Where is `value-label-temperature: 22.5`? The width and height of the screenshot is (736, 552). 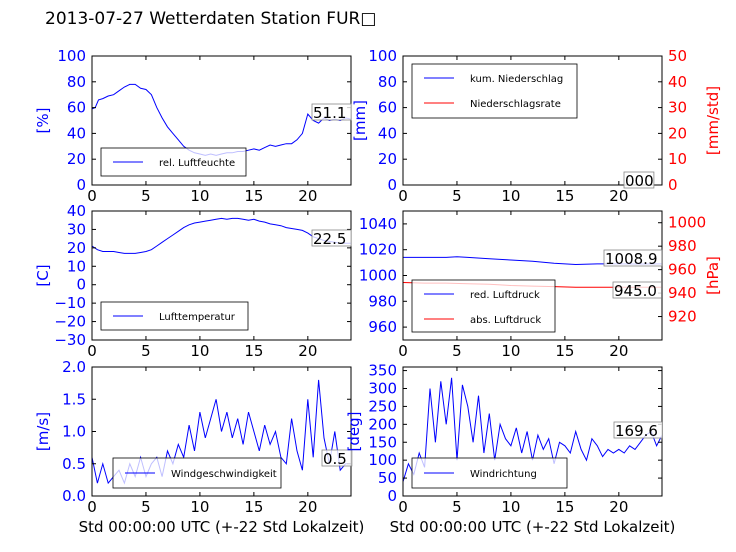
value-label-temperature: 22.5 is located at coordinates (329, 239).